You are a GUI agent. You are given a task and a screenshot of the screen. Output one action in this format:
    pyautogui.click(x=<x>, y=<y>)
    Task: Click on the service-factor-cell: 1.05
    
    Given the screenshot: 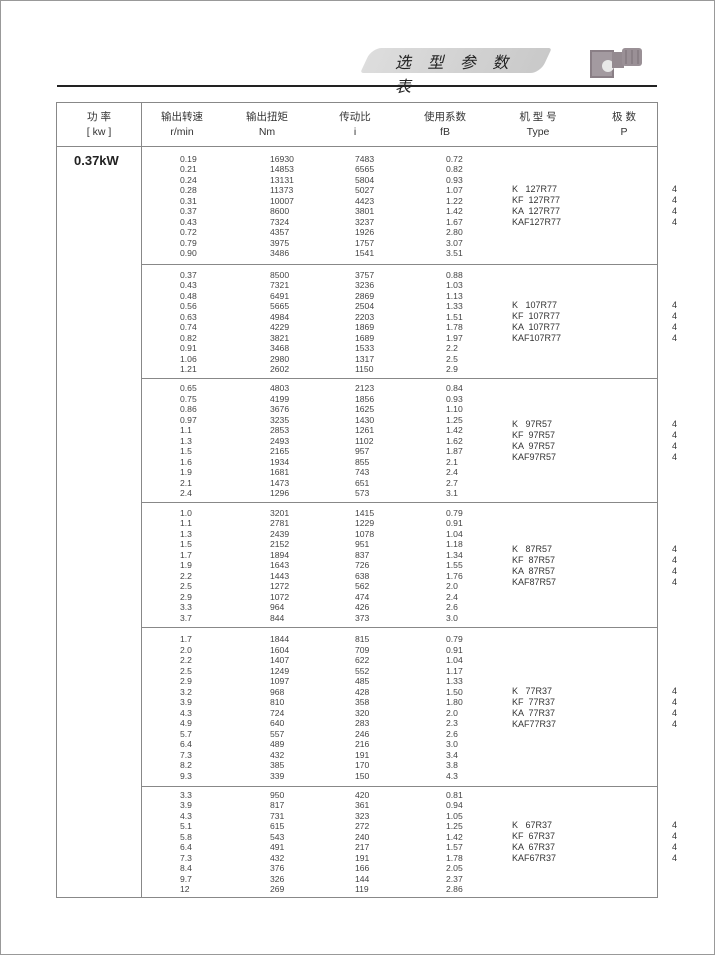 What is the action you would take?
    pyautogui.click(x=454, y=815)
    